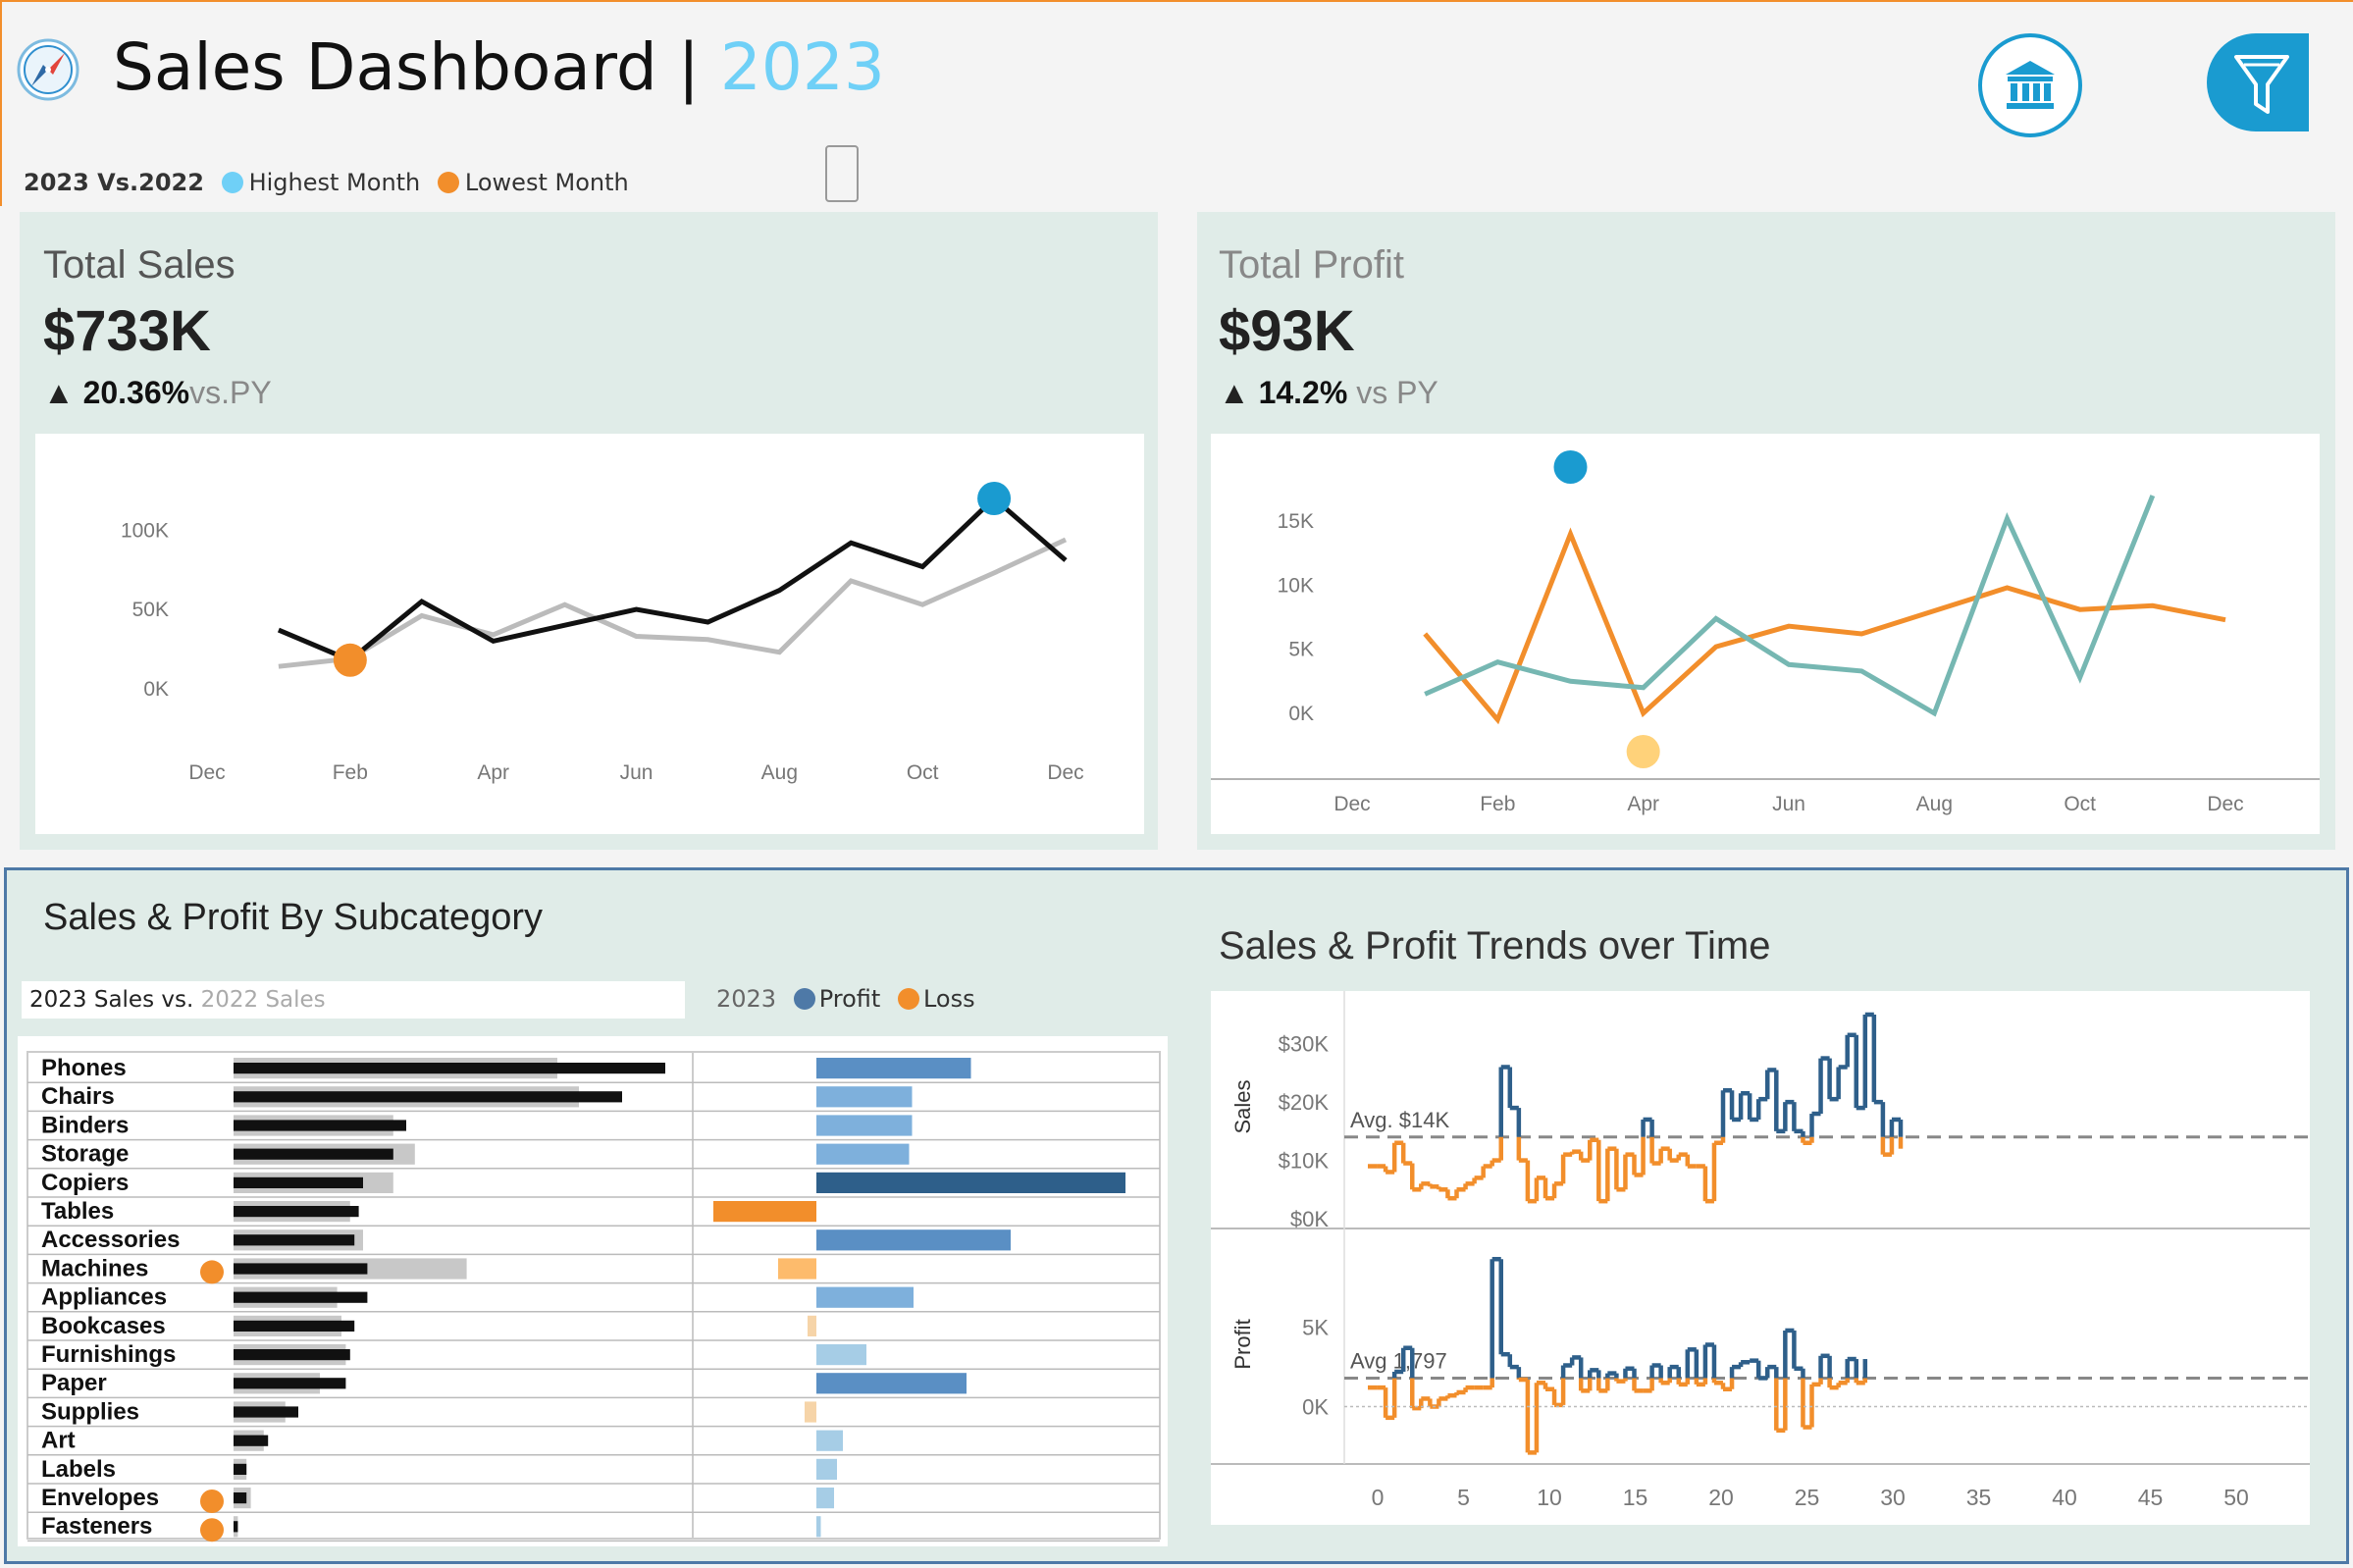 The image size is (2353, 1568). I want to click on profit-line-chart: 0K 5K 10K 15K Dec Feb Apr Jun Aug Oct Dec, so click(1766, 632).